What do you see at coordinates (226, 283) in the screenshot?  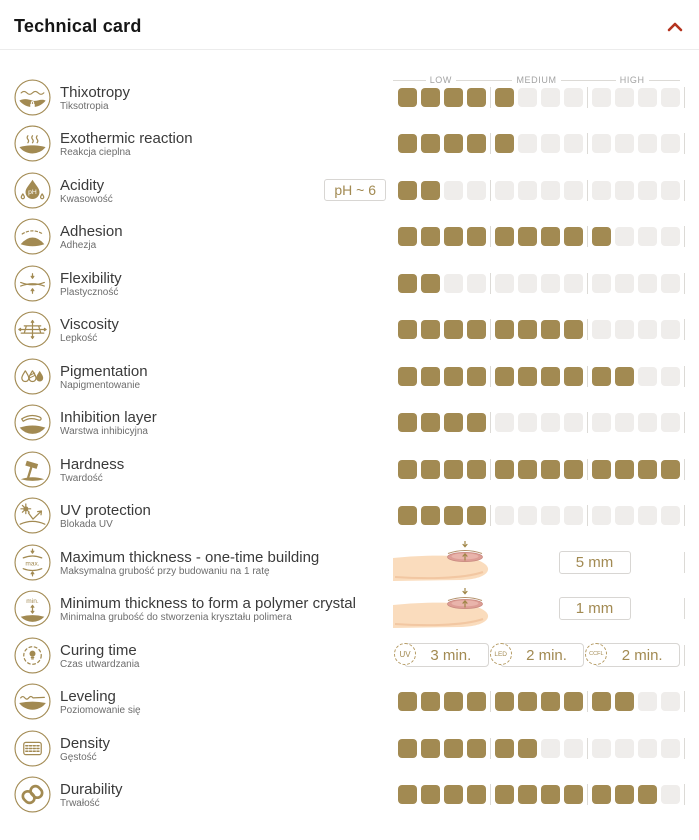 I see `property-labels: Flexibility Plastyczność` at bounding box center [226, 283].